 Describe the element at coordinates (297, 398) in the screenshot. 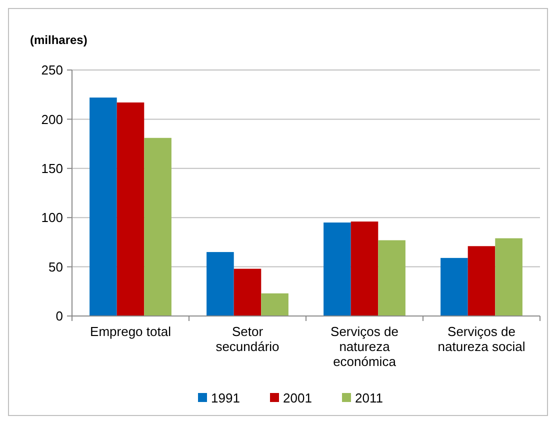

I see `legend-label: 2001` at that location.